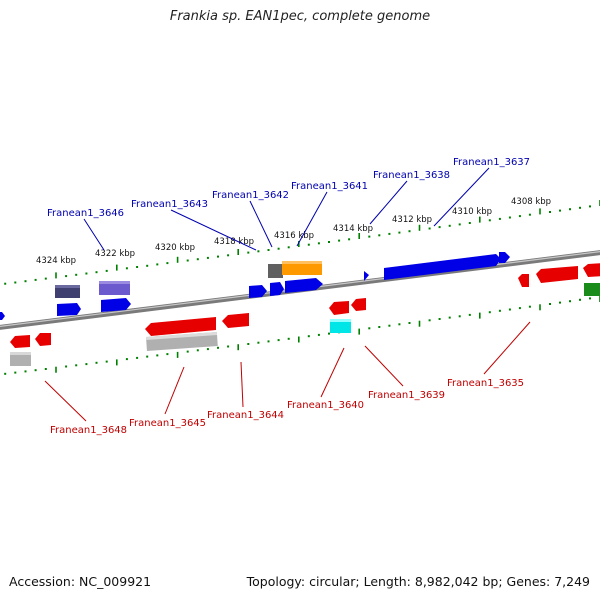  What do you see at coordinates (329, 186) in the screenshot?
I see `gene-label: Franean1_3641` at bounding box center [329, 186].